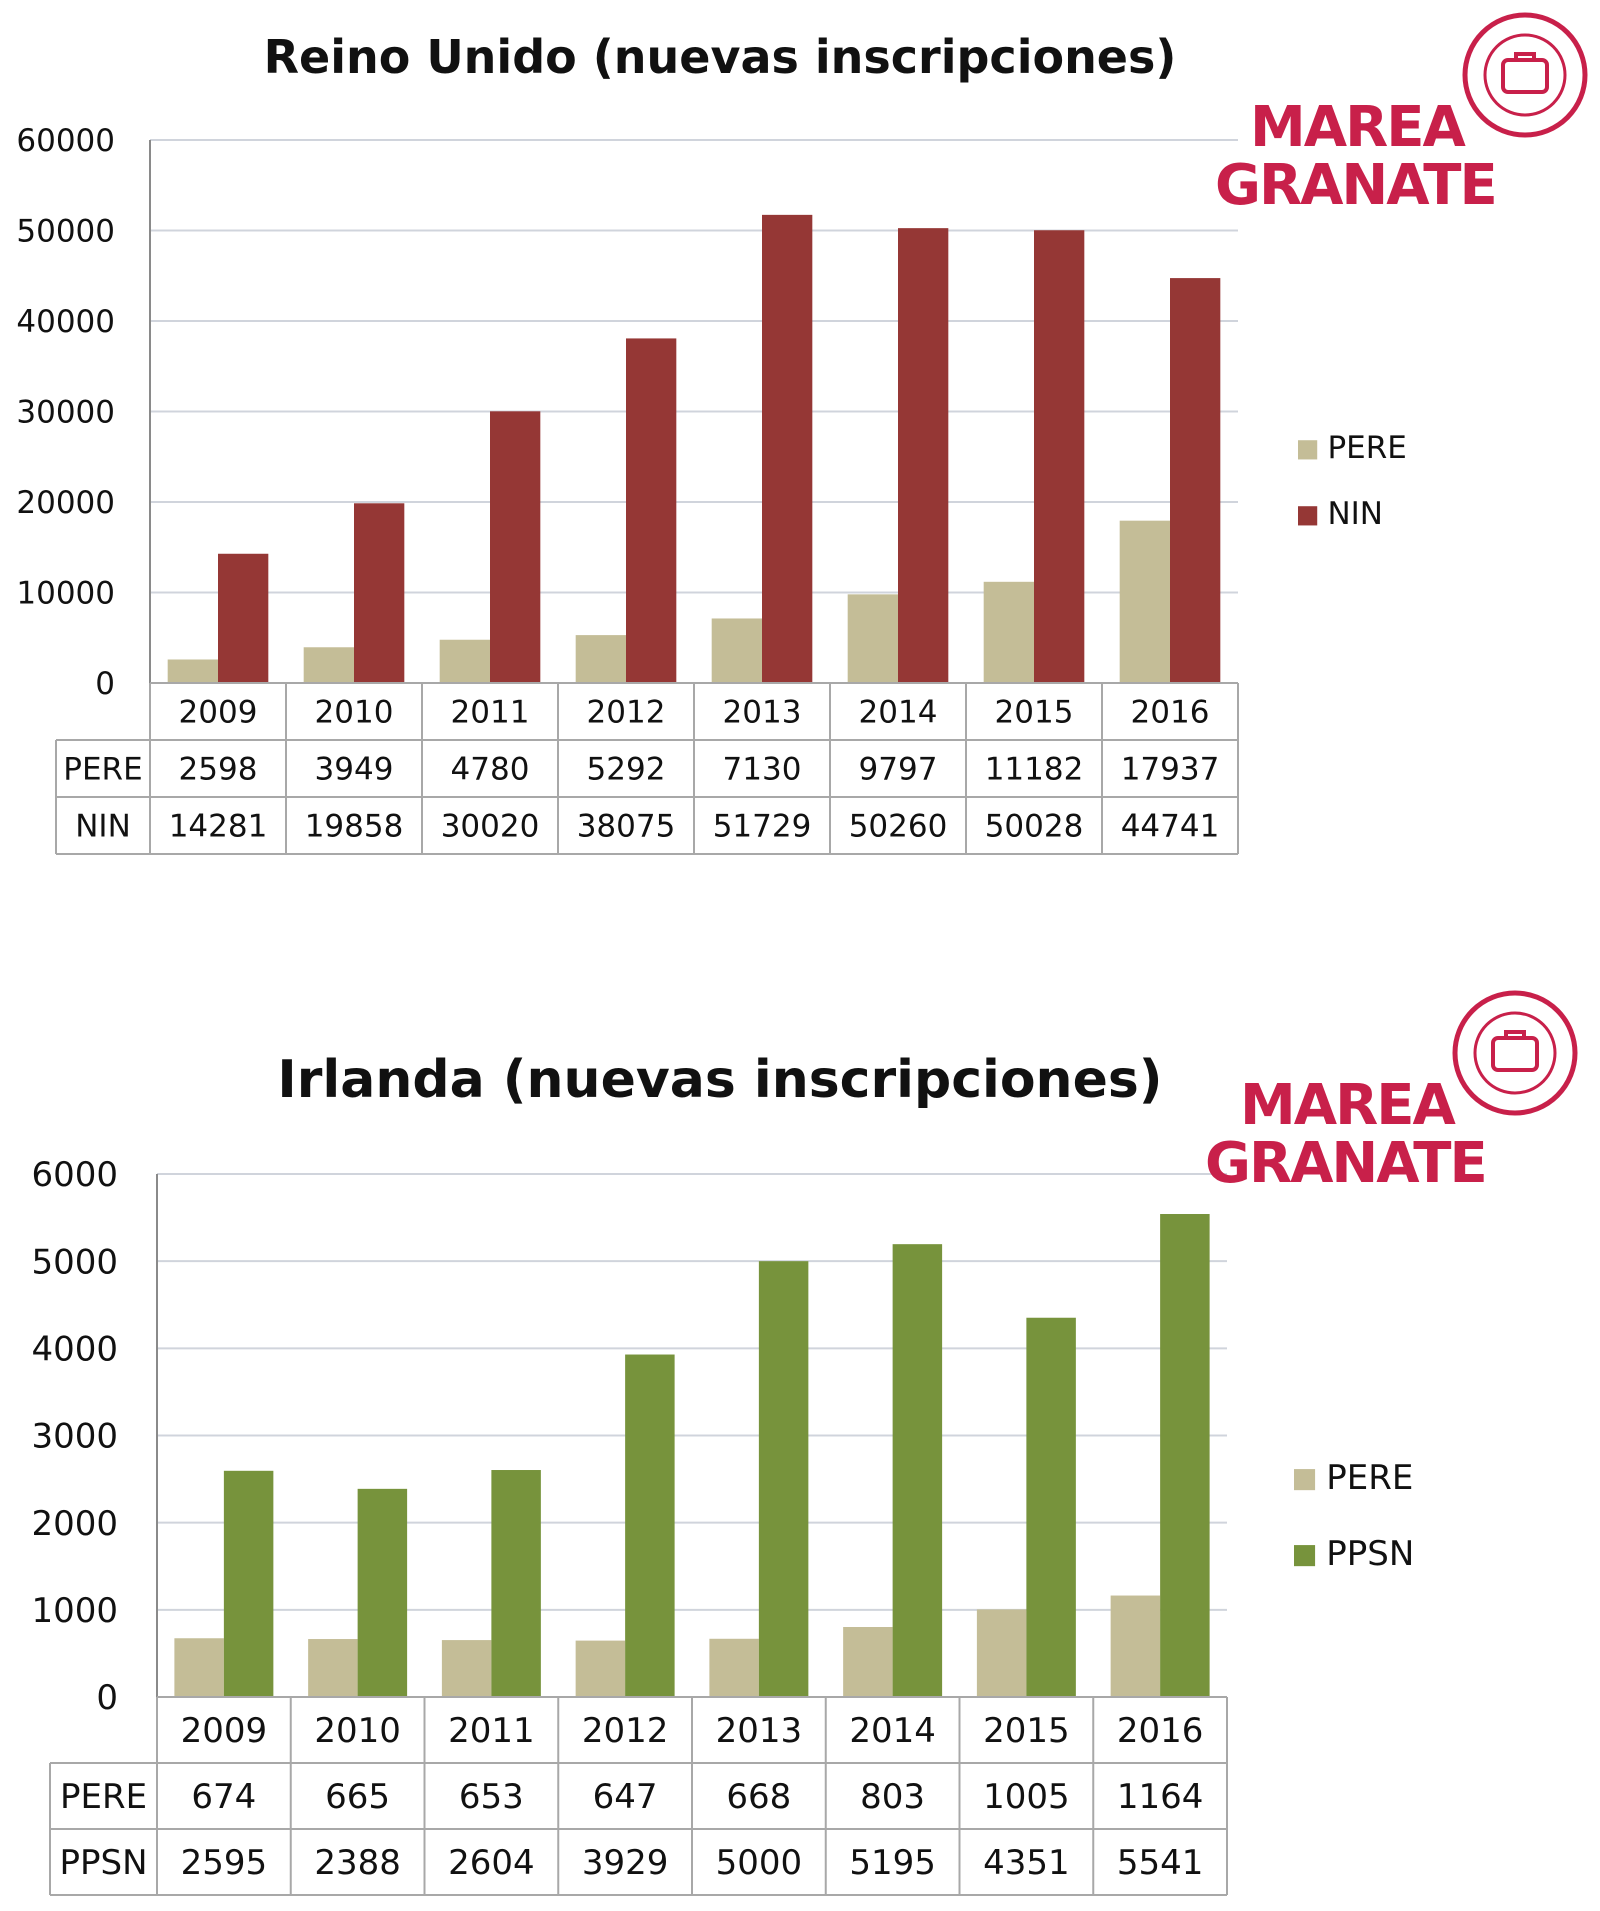 The width and height of the screenshot is (1600, 1911). Describe the element at coordinates (65, 232) in the screenshot. I see `y-tick-label: 50000` at that location.